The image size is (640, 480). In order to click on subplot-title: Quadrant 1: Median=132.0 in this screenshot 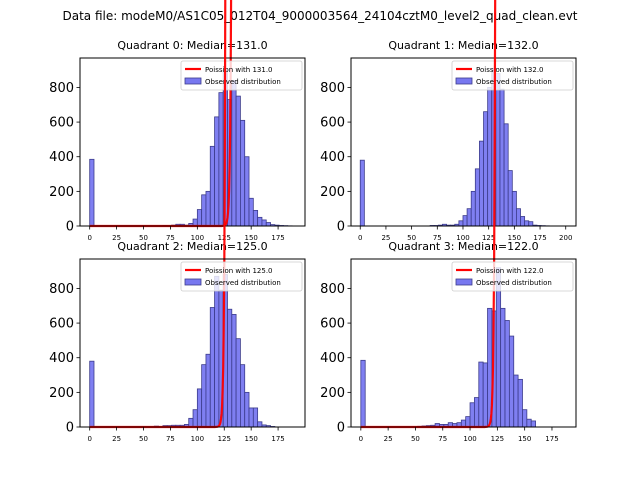, I will do `click(463, 45)`.